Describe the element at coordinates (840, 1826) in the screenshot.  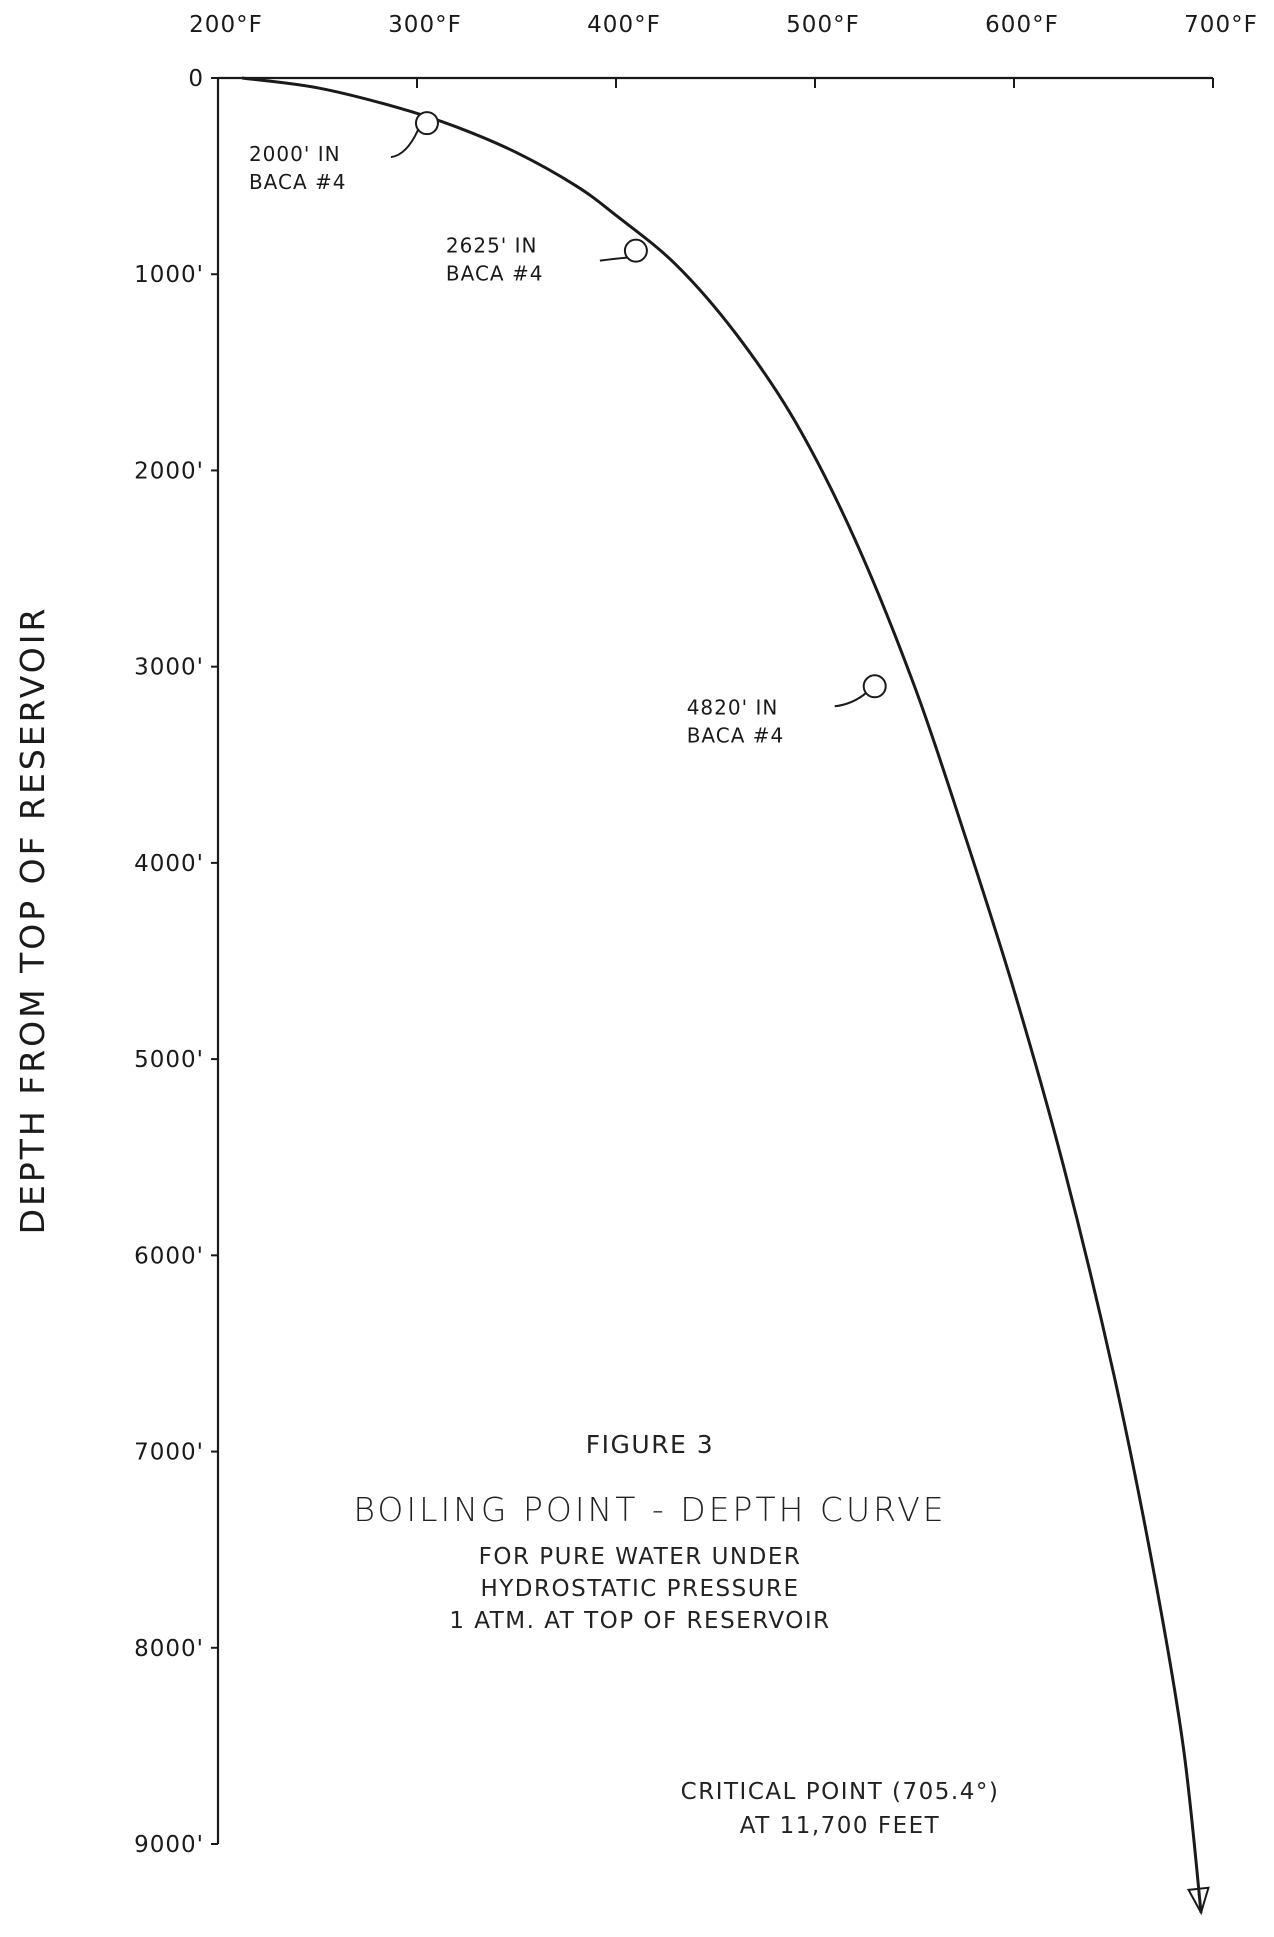
I see `note-line: AT 11,700 FEET` at that location.